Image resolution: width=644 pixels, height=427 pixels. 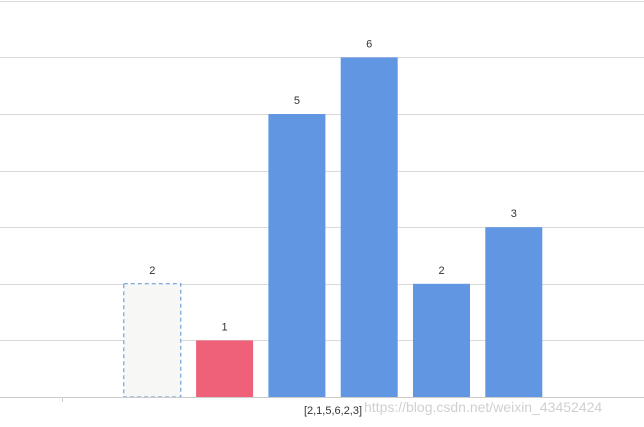 I want to click on watermark-text: https://blog.csdn.net/weixin_43452424, so click(x=483, y=407).